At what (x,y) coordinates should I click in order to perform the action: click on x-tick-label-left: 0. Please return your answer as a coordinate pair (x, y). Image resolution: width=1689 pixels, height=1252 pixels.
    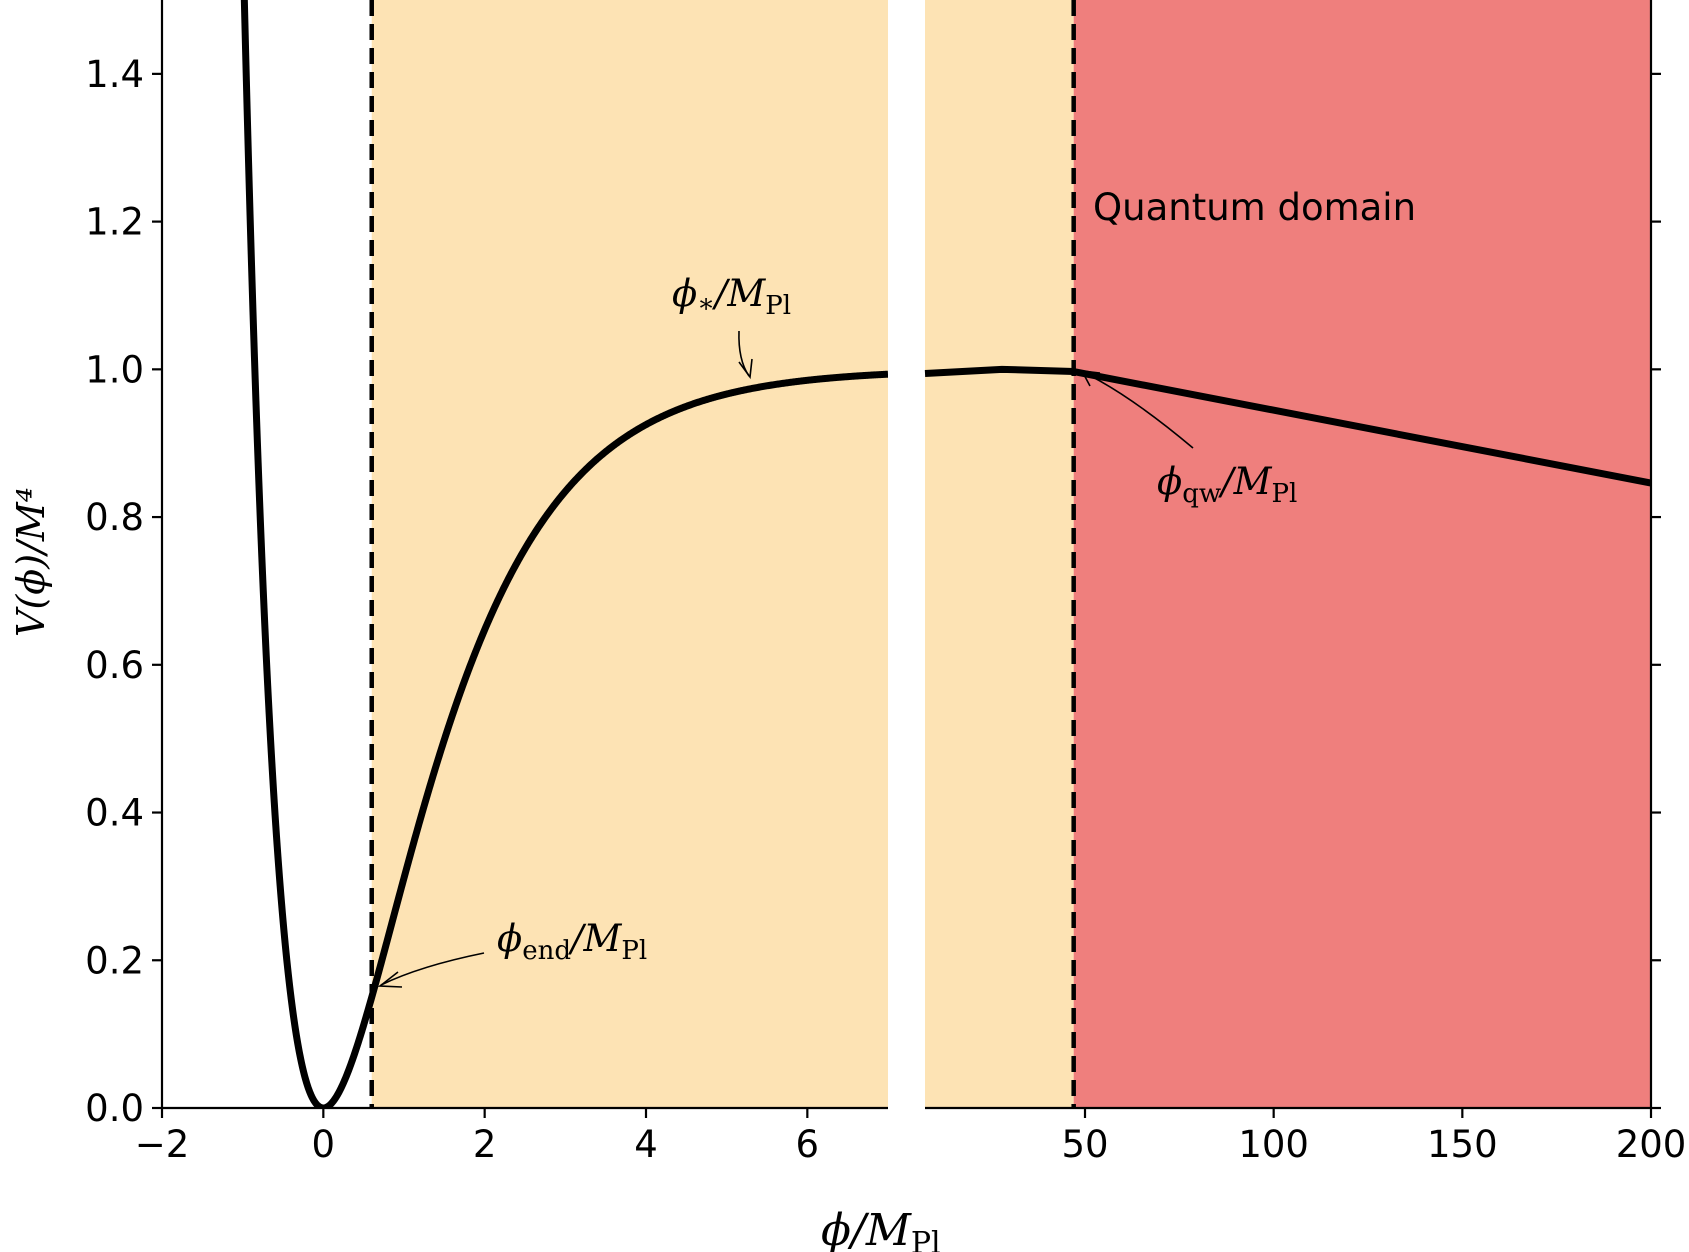
    Looking at the image, I should click on (324, 1144).